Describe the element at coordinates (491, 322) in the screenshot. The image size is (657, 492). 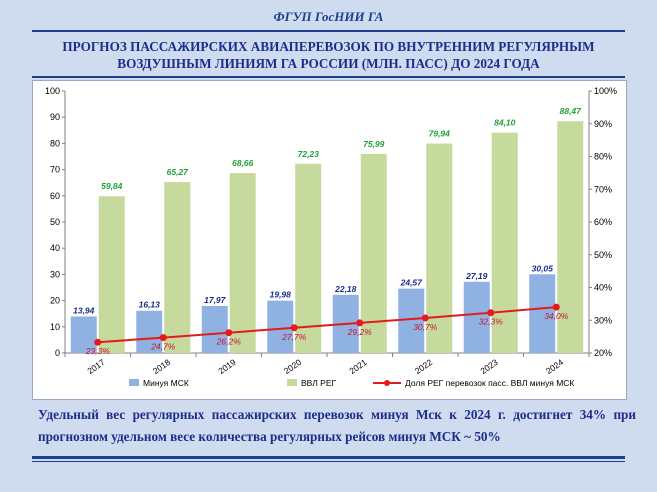
I see `share-label: 32,3%` at that location.